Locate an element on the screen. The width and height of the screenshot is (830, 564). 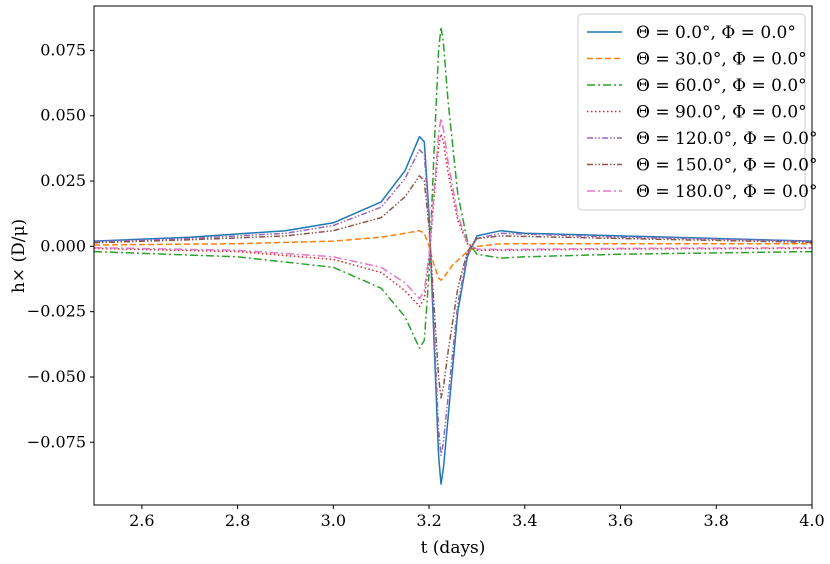
legend-label-4: Θ = 90.0°, Φ = 0.0° is located at coordinates (721, 113).